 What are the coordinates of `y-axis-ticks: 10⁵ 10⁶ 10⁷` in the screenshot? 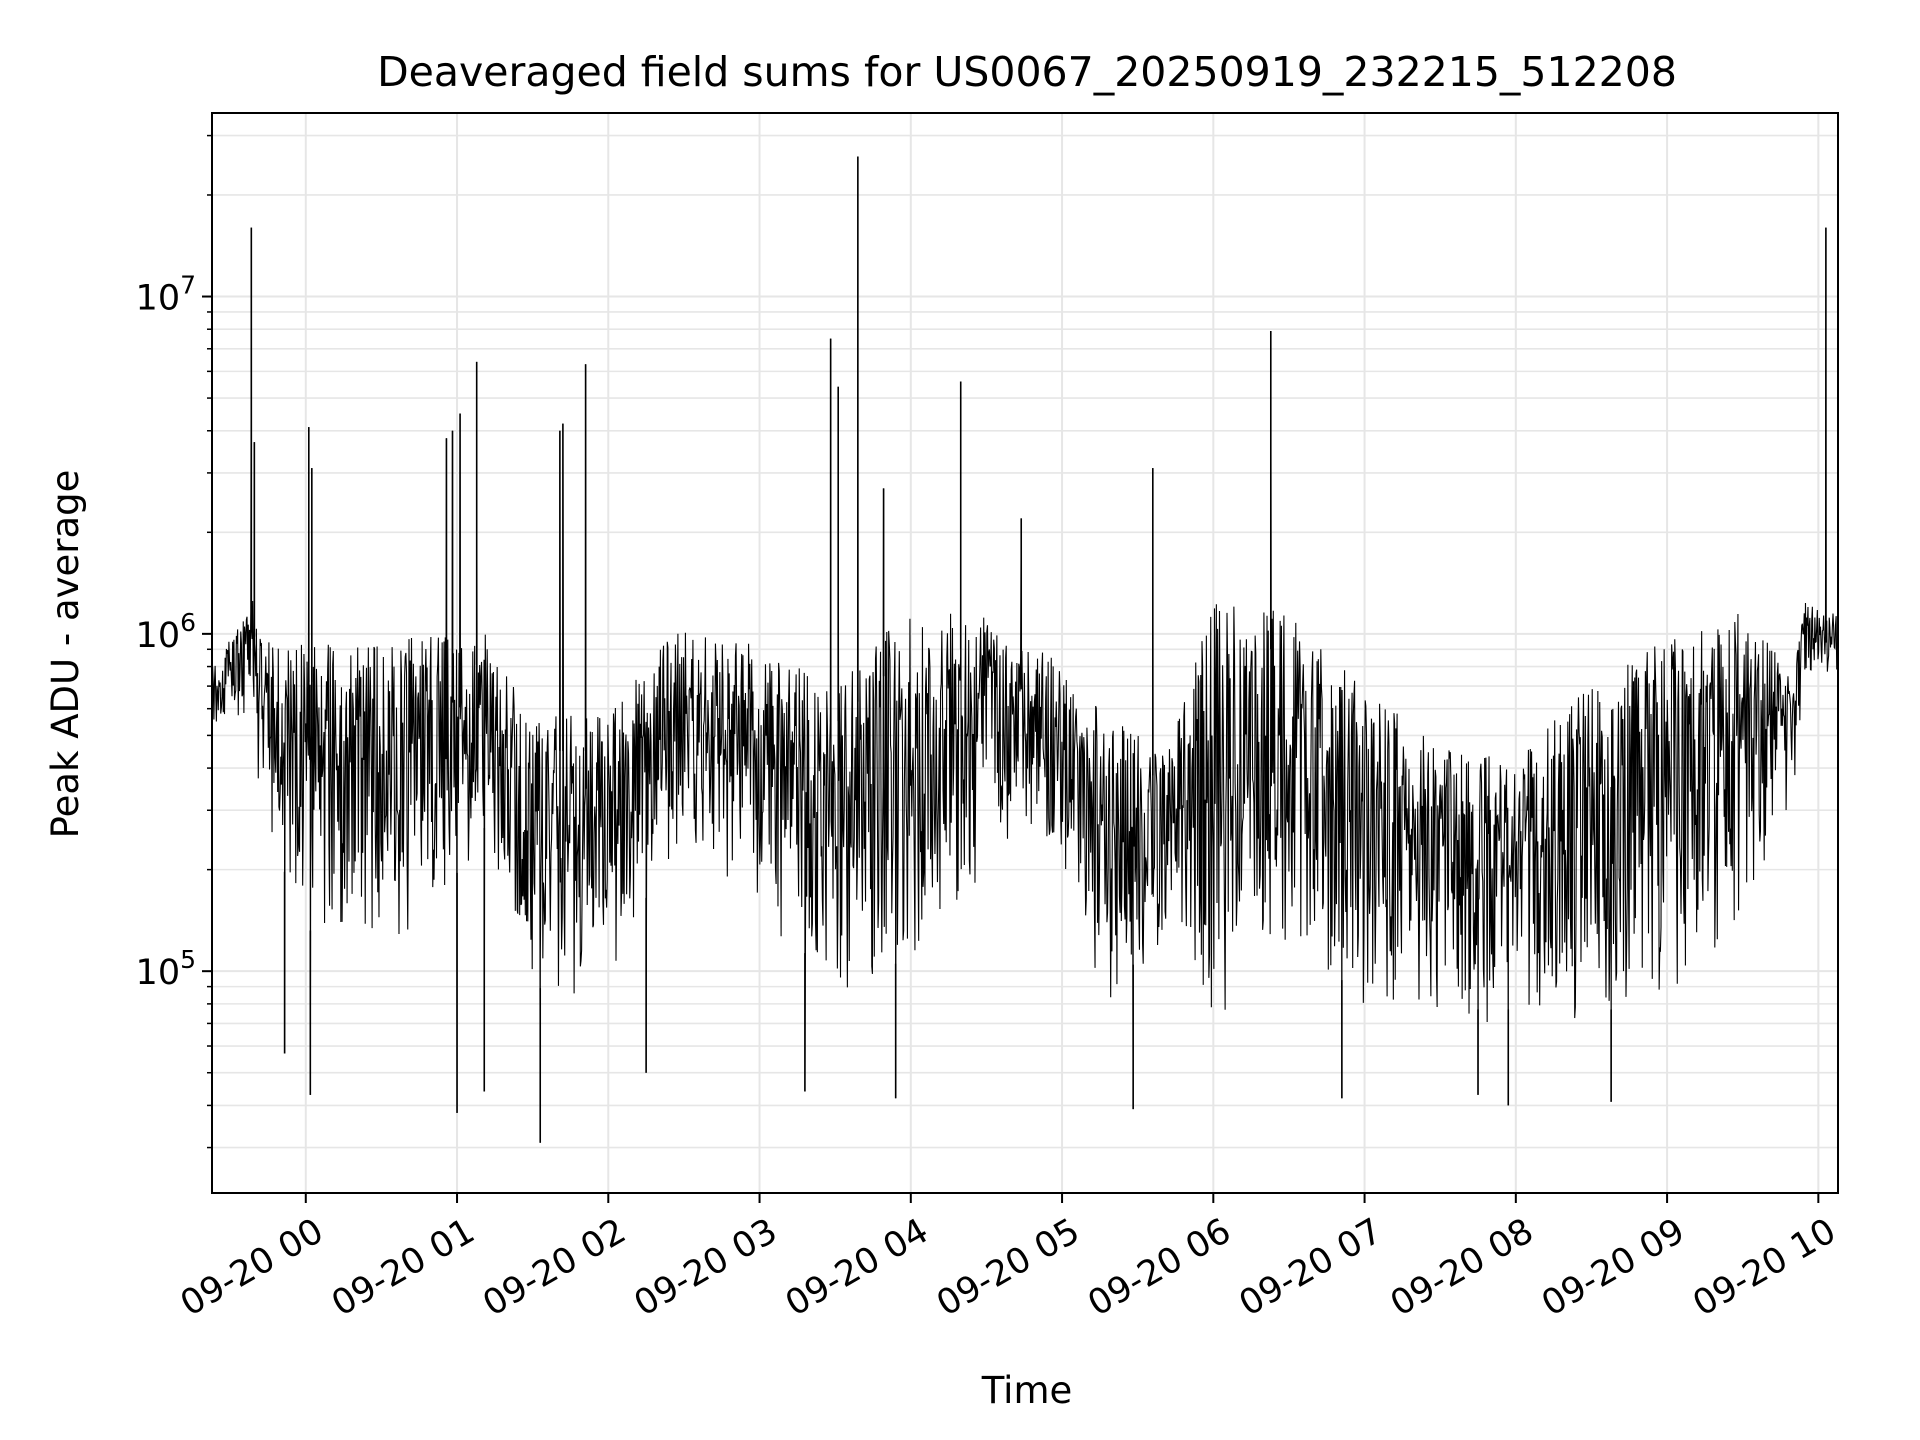 It's located at (174, 641).